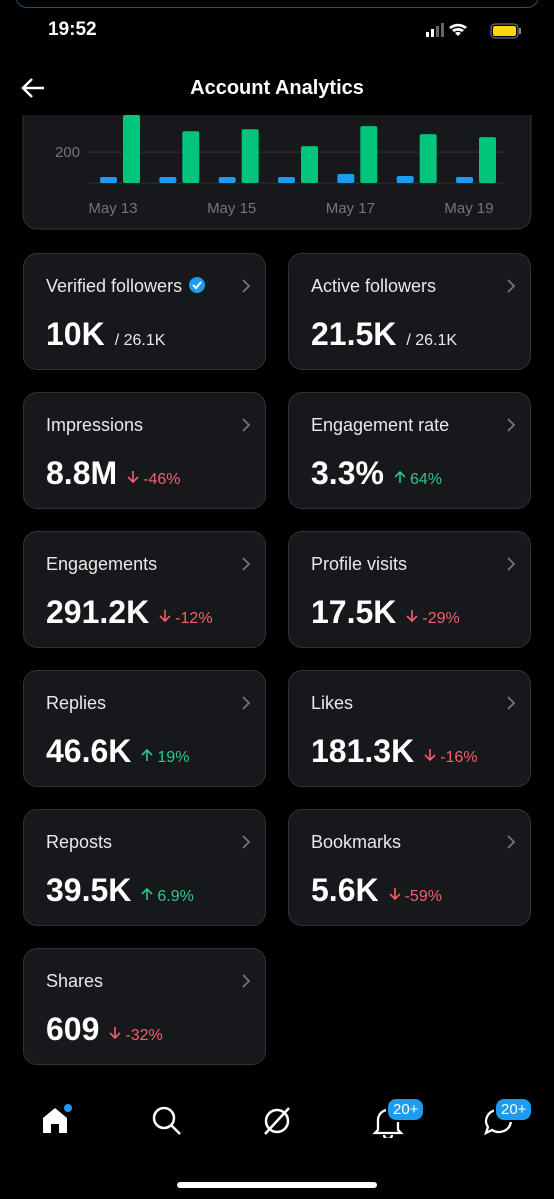  I want to click on metric-value: 39.5K 6.9%, so click(120, 890).